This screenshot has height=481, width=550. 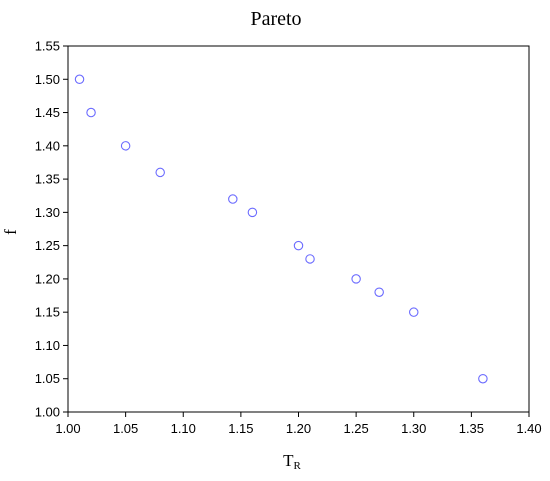 I want to click on x-axis-label: TR, so click(x=292, y=461).